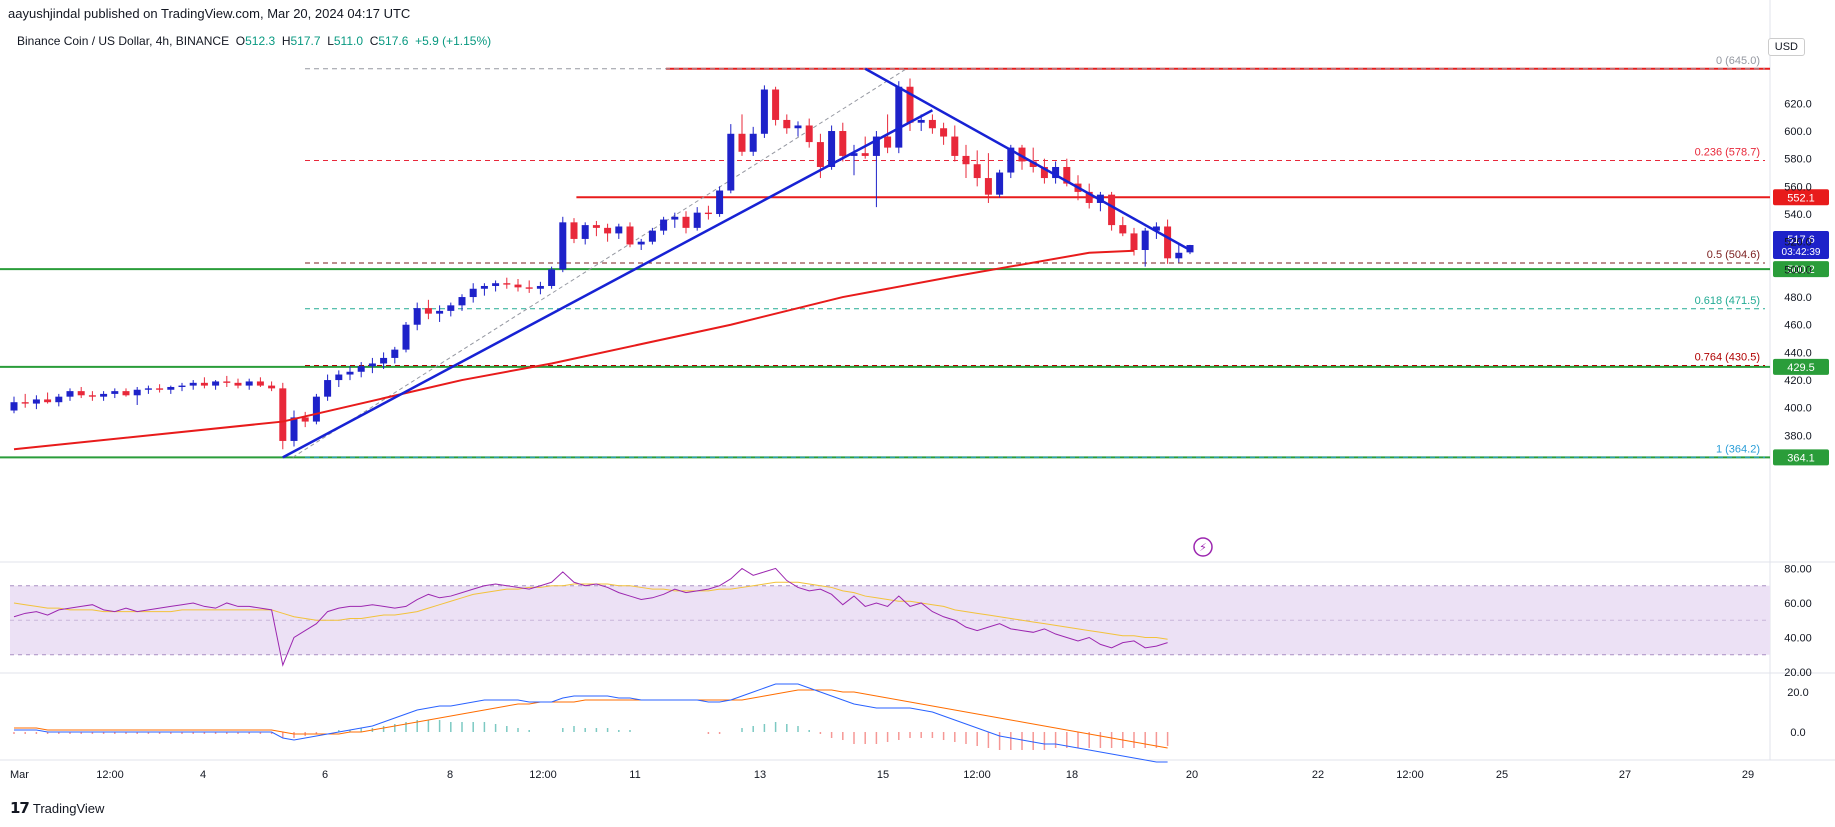  What do you see at coordinates (57, 808) in the screenshot?
I see `tradingview-logo: 𝟭𝟳 TradingView` at bounding box center [57, 808].